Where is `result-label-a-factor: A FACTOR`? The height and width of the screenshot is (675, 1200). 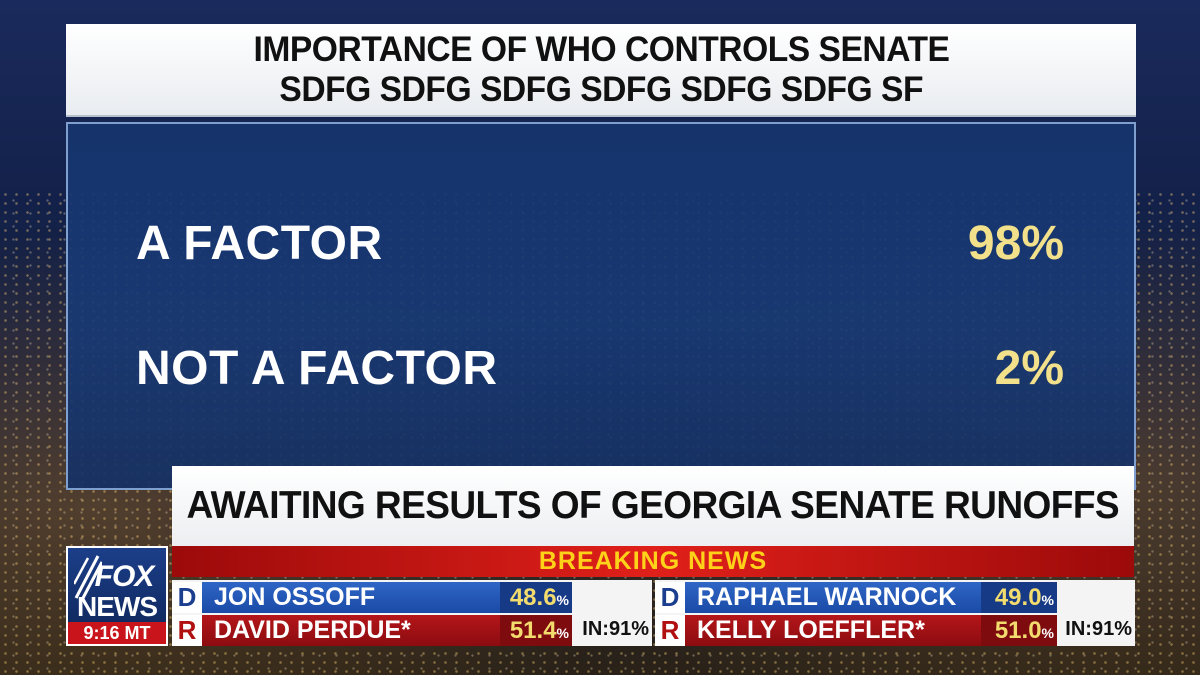
result-label-a-factor: A FACTOR is located at coordinates (259, 243).